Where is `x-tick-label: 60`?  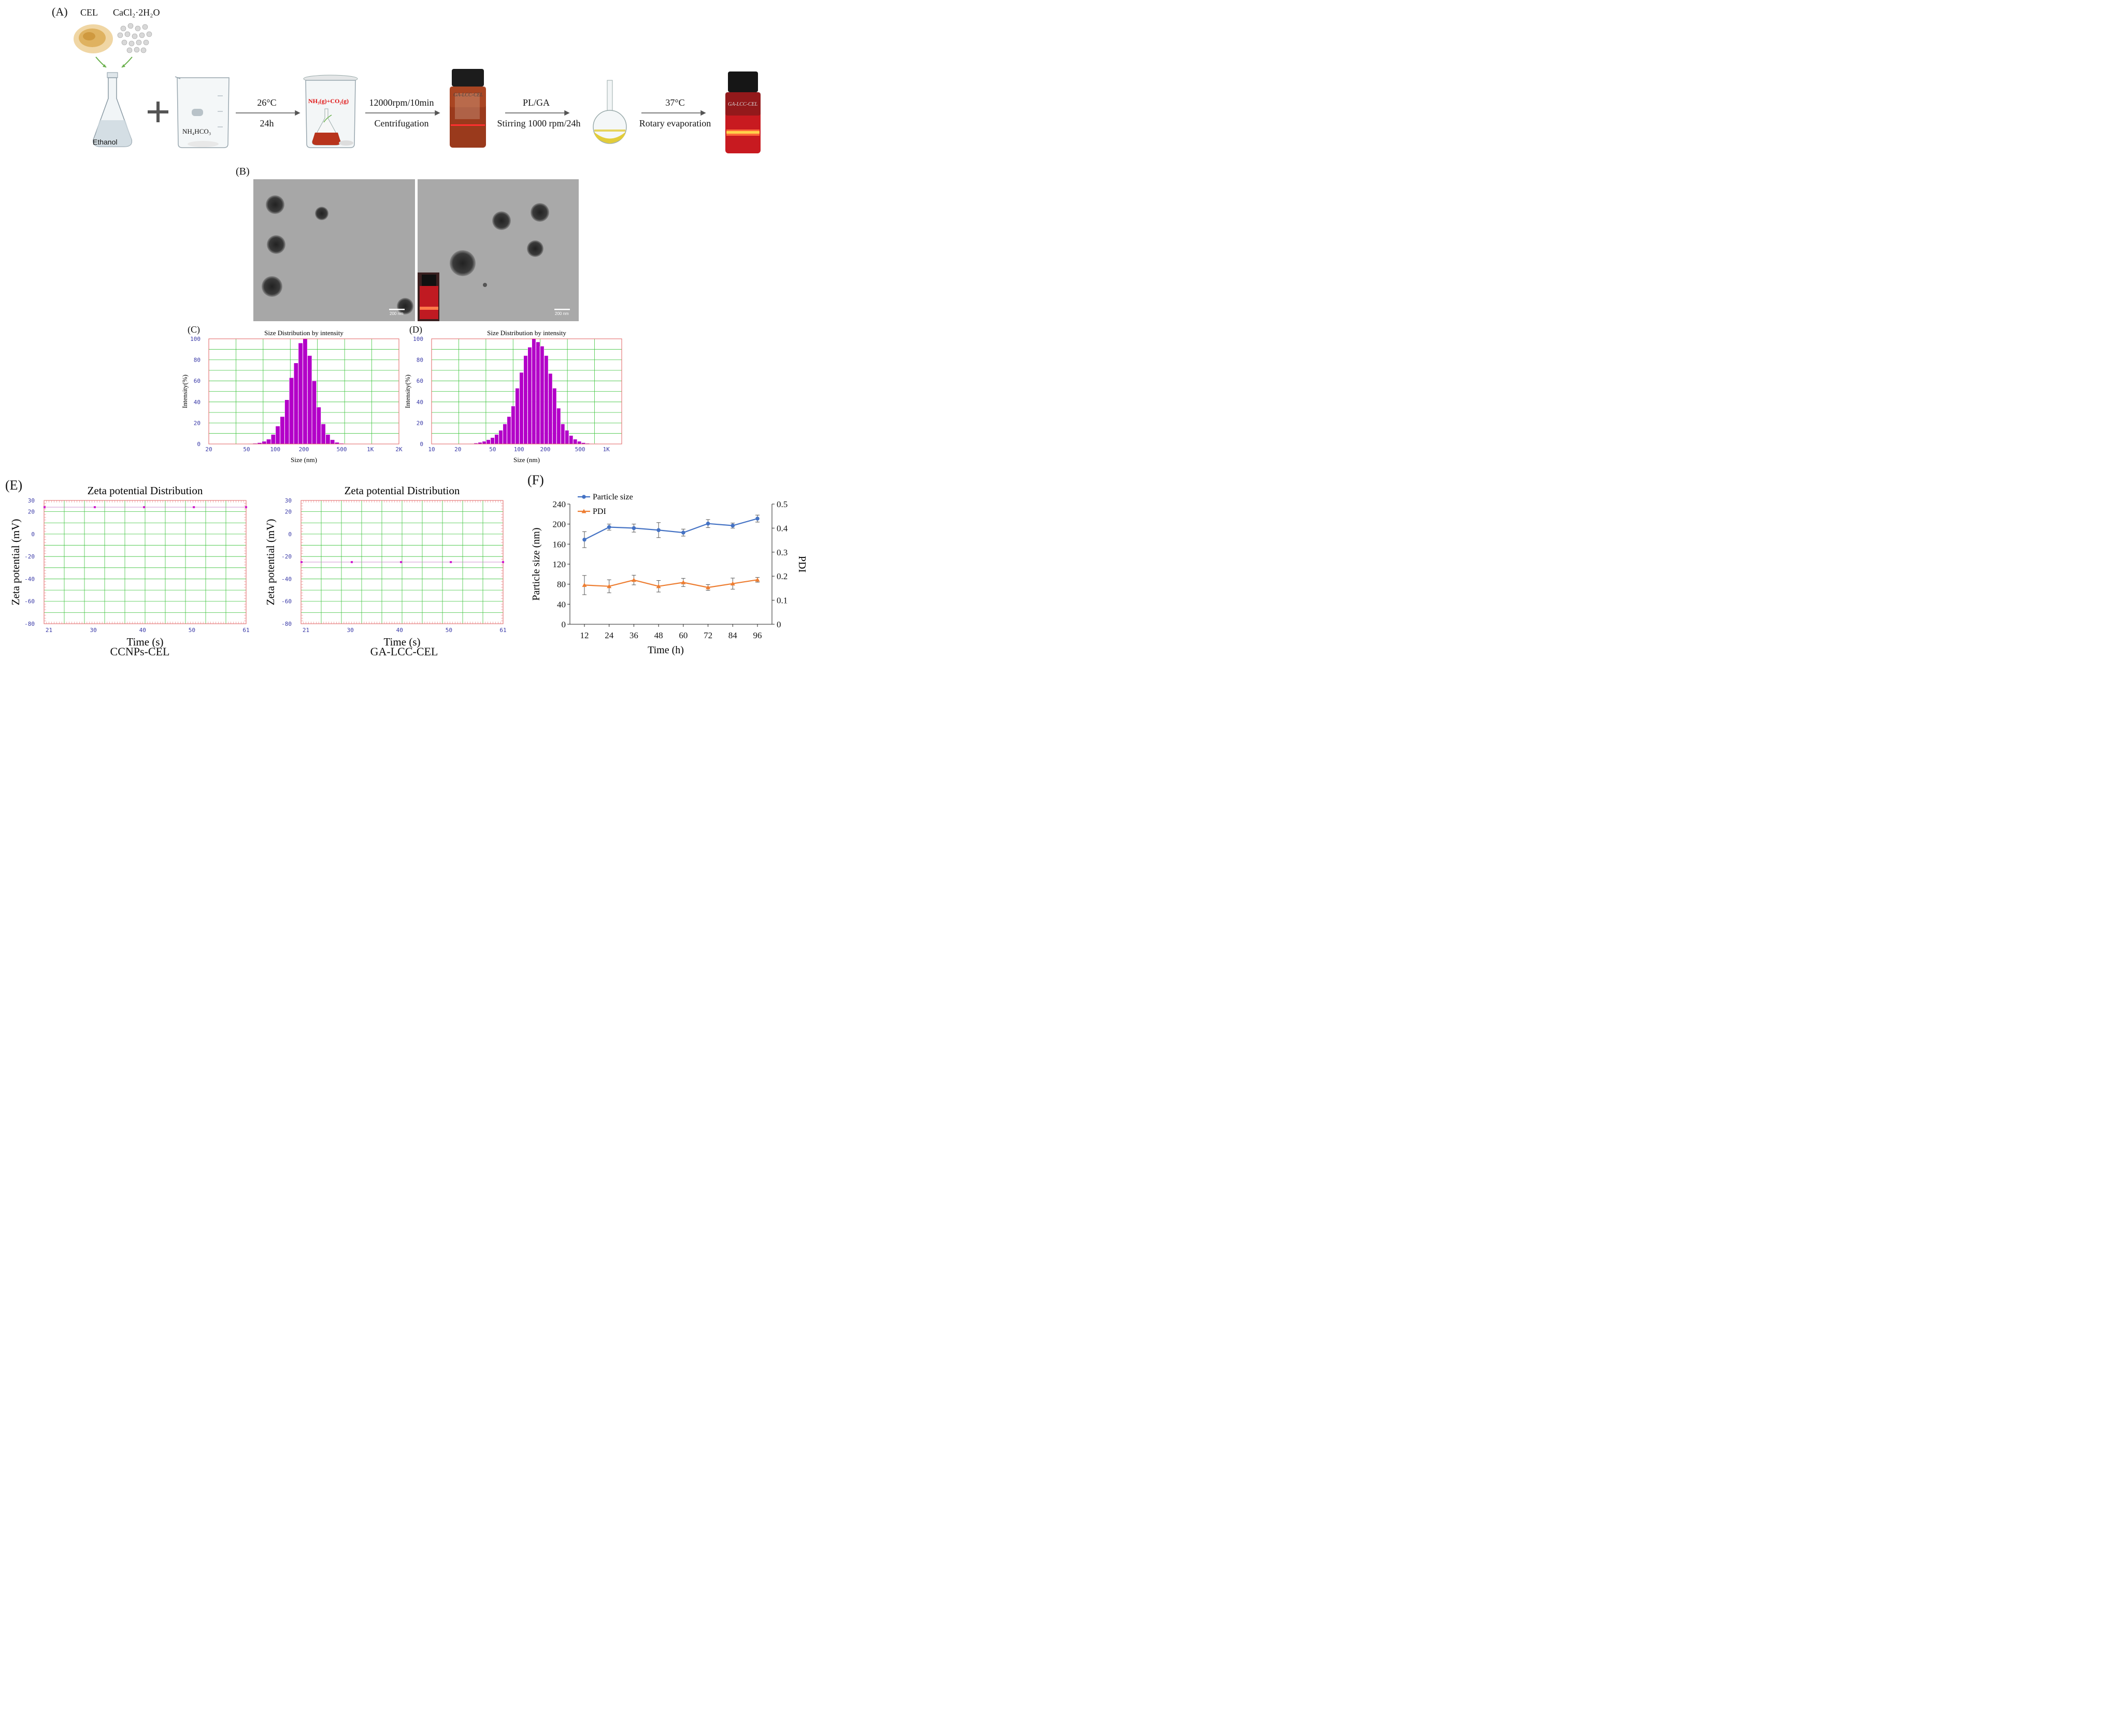 x-tick-label: 60 is located at coordinates (683, 635).